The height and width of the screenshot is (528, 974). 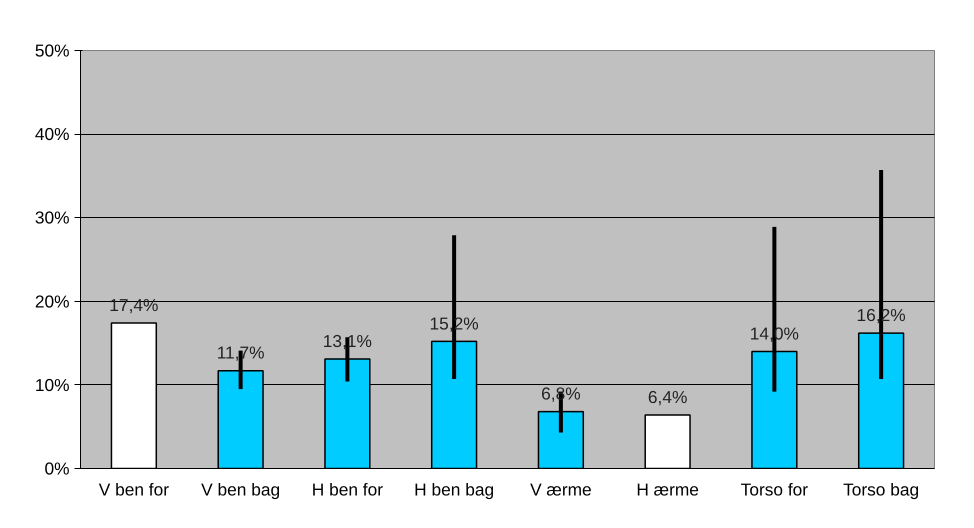 I want to click on y-tick-label: 20%, so click(x=52, y=301).